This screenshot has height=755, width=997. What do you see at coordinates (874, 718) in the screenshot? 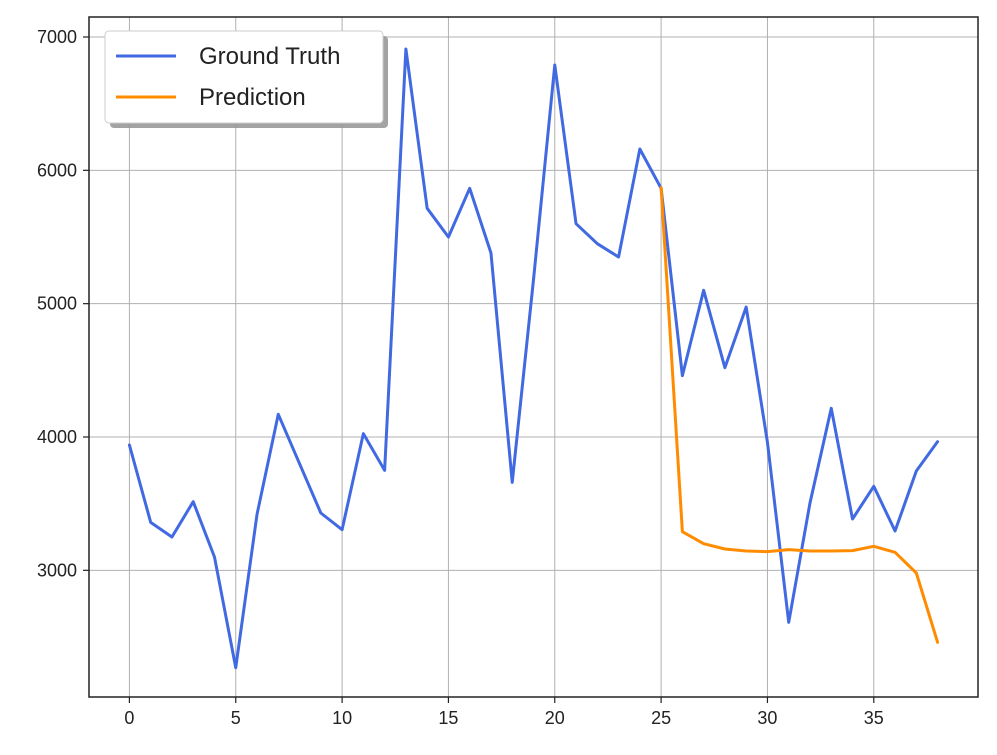
I see `x-tick-label-35: 35` at bounding box center [874, 718].